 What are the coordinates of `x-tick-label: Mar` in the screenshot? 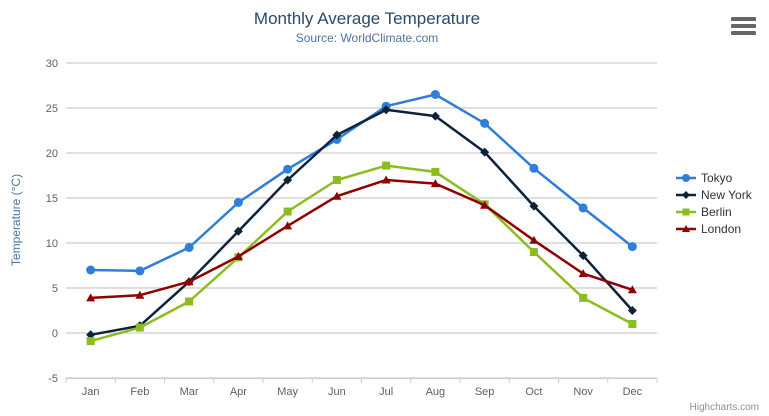 It's located at (189, 392).